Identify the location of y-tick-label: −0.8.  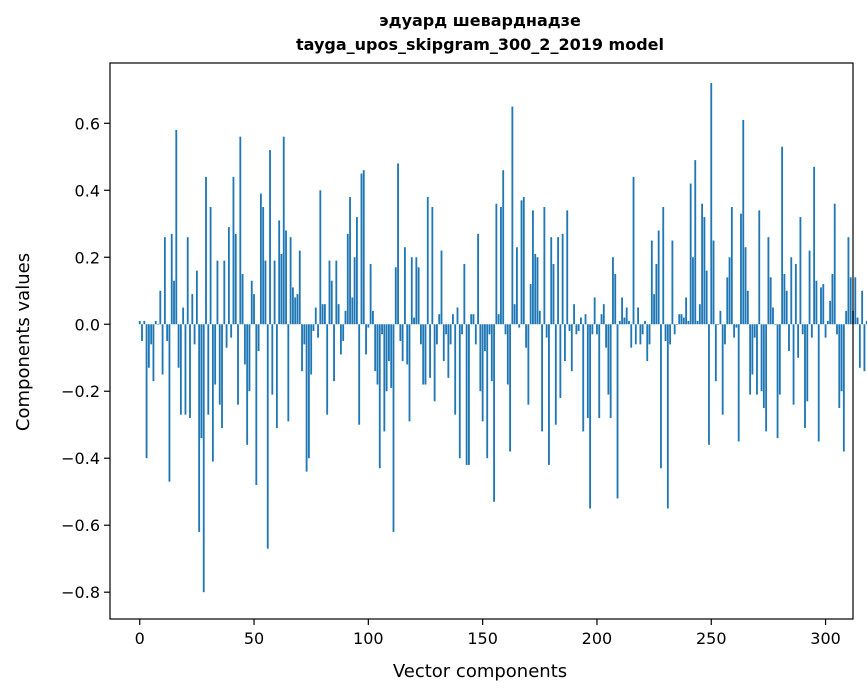
(80, 592).